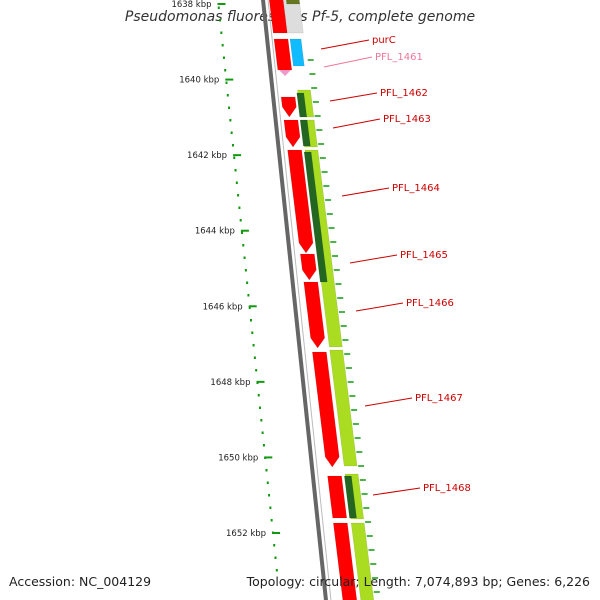 The height and width of the screenshot is (600, 600). What do you see at coordinates (246, 534) in the screenshot?
I see `scale-tick-label: 1652 kbp` at bounding box center [246, 534].